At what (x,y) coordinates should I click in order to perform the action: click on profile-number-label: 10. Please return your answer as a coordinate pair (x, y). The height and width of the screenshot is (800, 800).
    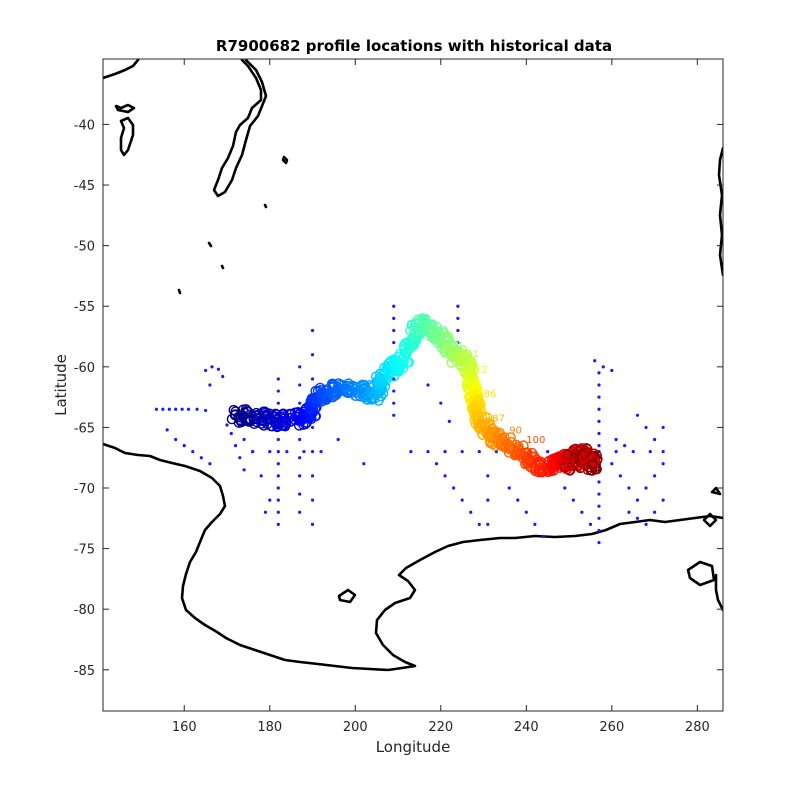
    Looking at the image, I should click on (455, 346).